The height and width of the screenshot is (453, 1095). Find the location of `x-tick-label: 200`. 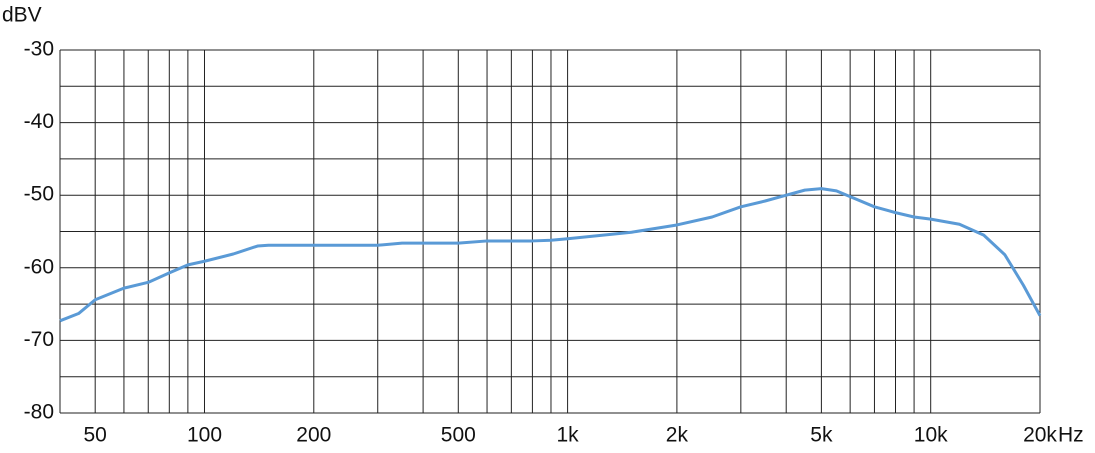

x-tick-label: 200 is located at coordinates (313, 435).